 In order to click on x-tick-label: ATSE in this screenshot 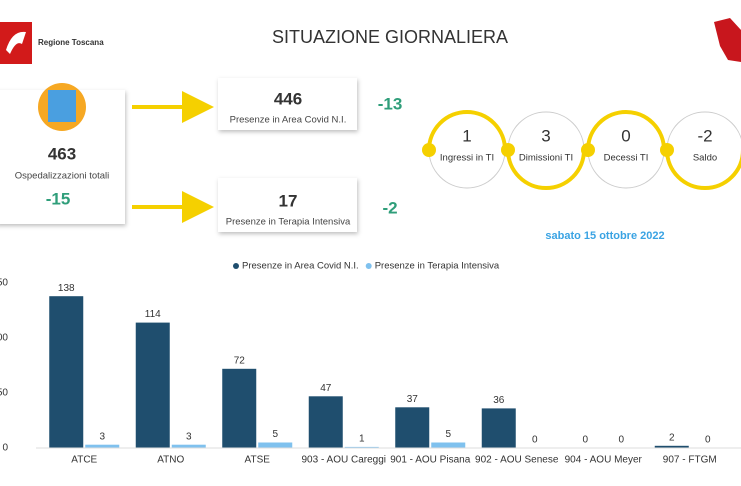, I will do `click(258, 460)`.